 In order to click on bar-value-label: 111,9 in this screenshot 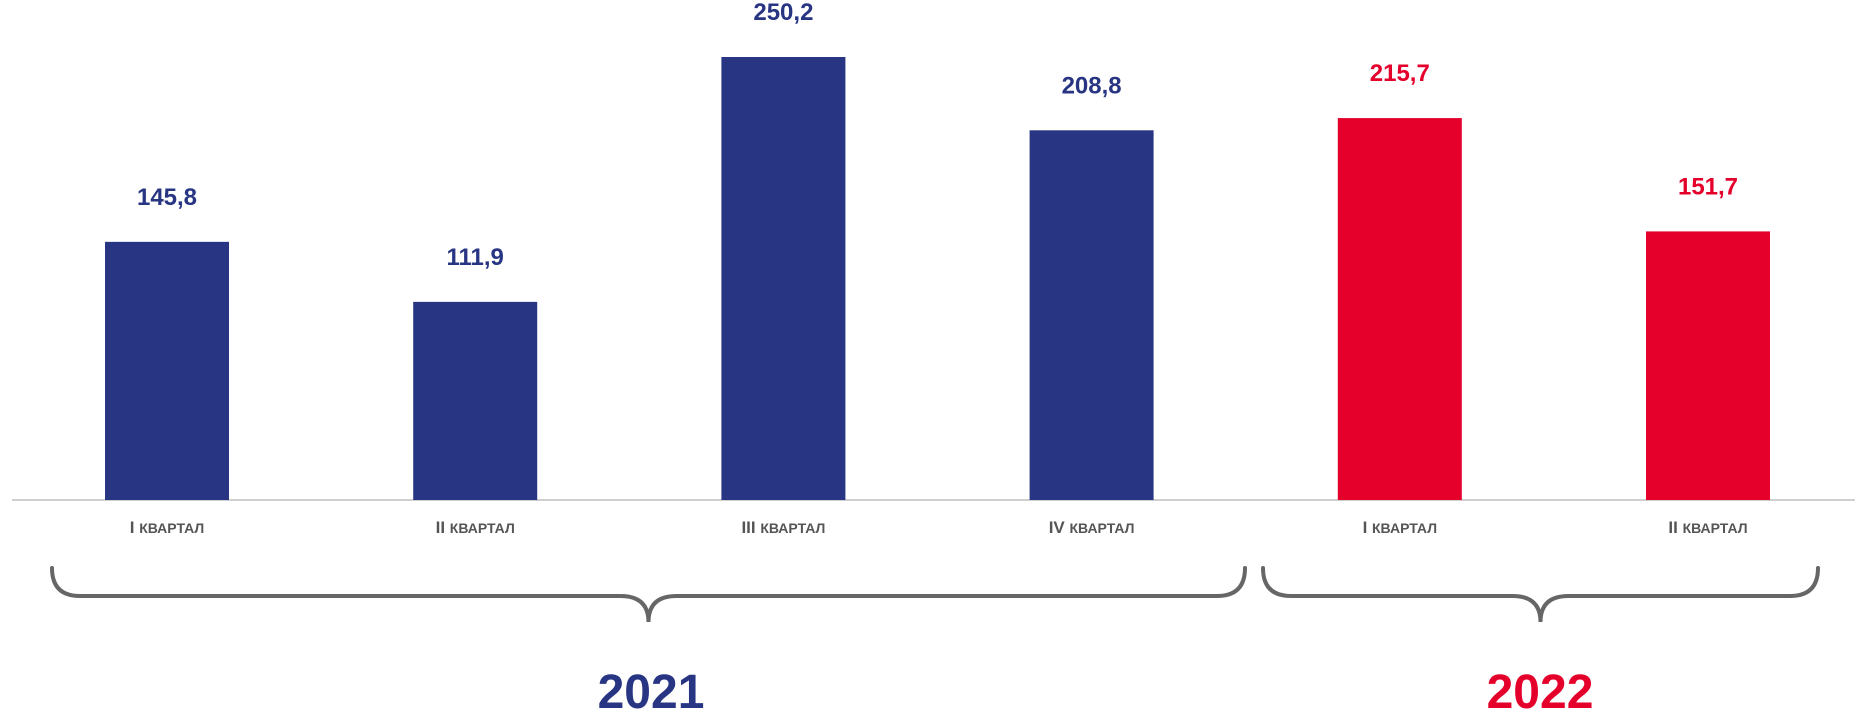, I will do `click(474, 257)`.